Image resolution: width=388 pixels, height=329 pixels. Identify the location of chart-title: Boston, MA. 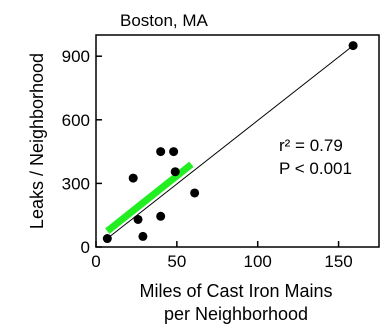
(164, 20).